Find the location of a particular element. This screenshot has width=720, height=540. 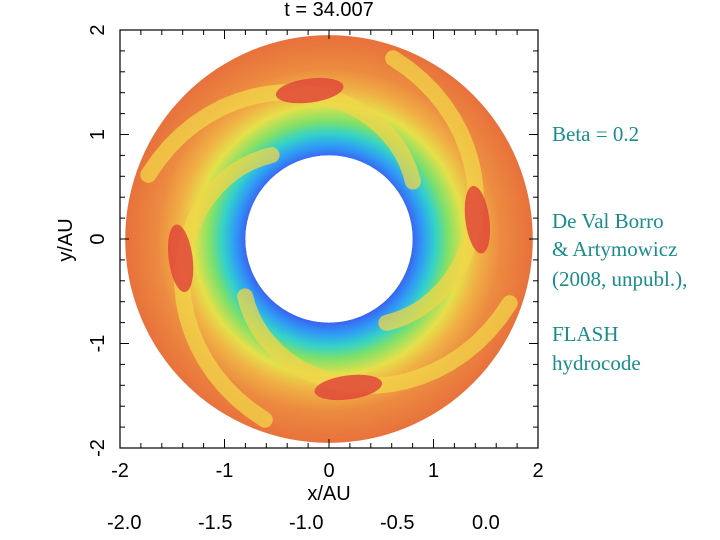

bottom-tick-label: -1.5 is located at coordinates (215, 523).